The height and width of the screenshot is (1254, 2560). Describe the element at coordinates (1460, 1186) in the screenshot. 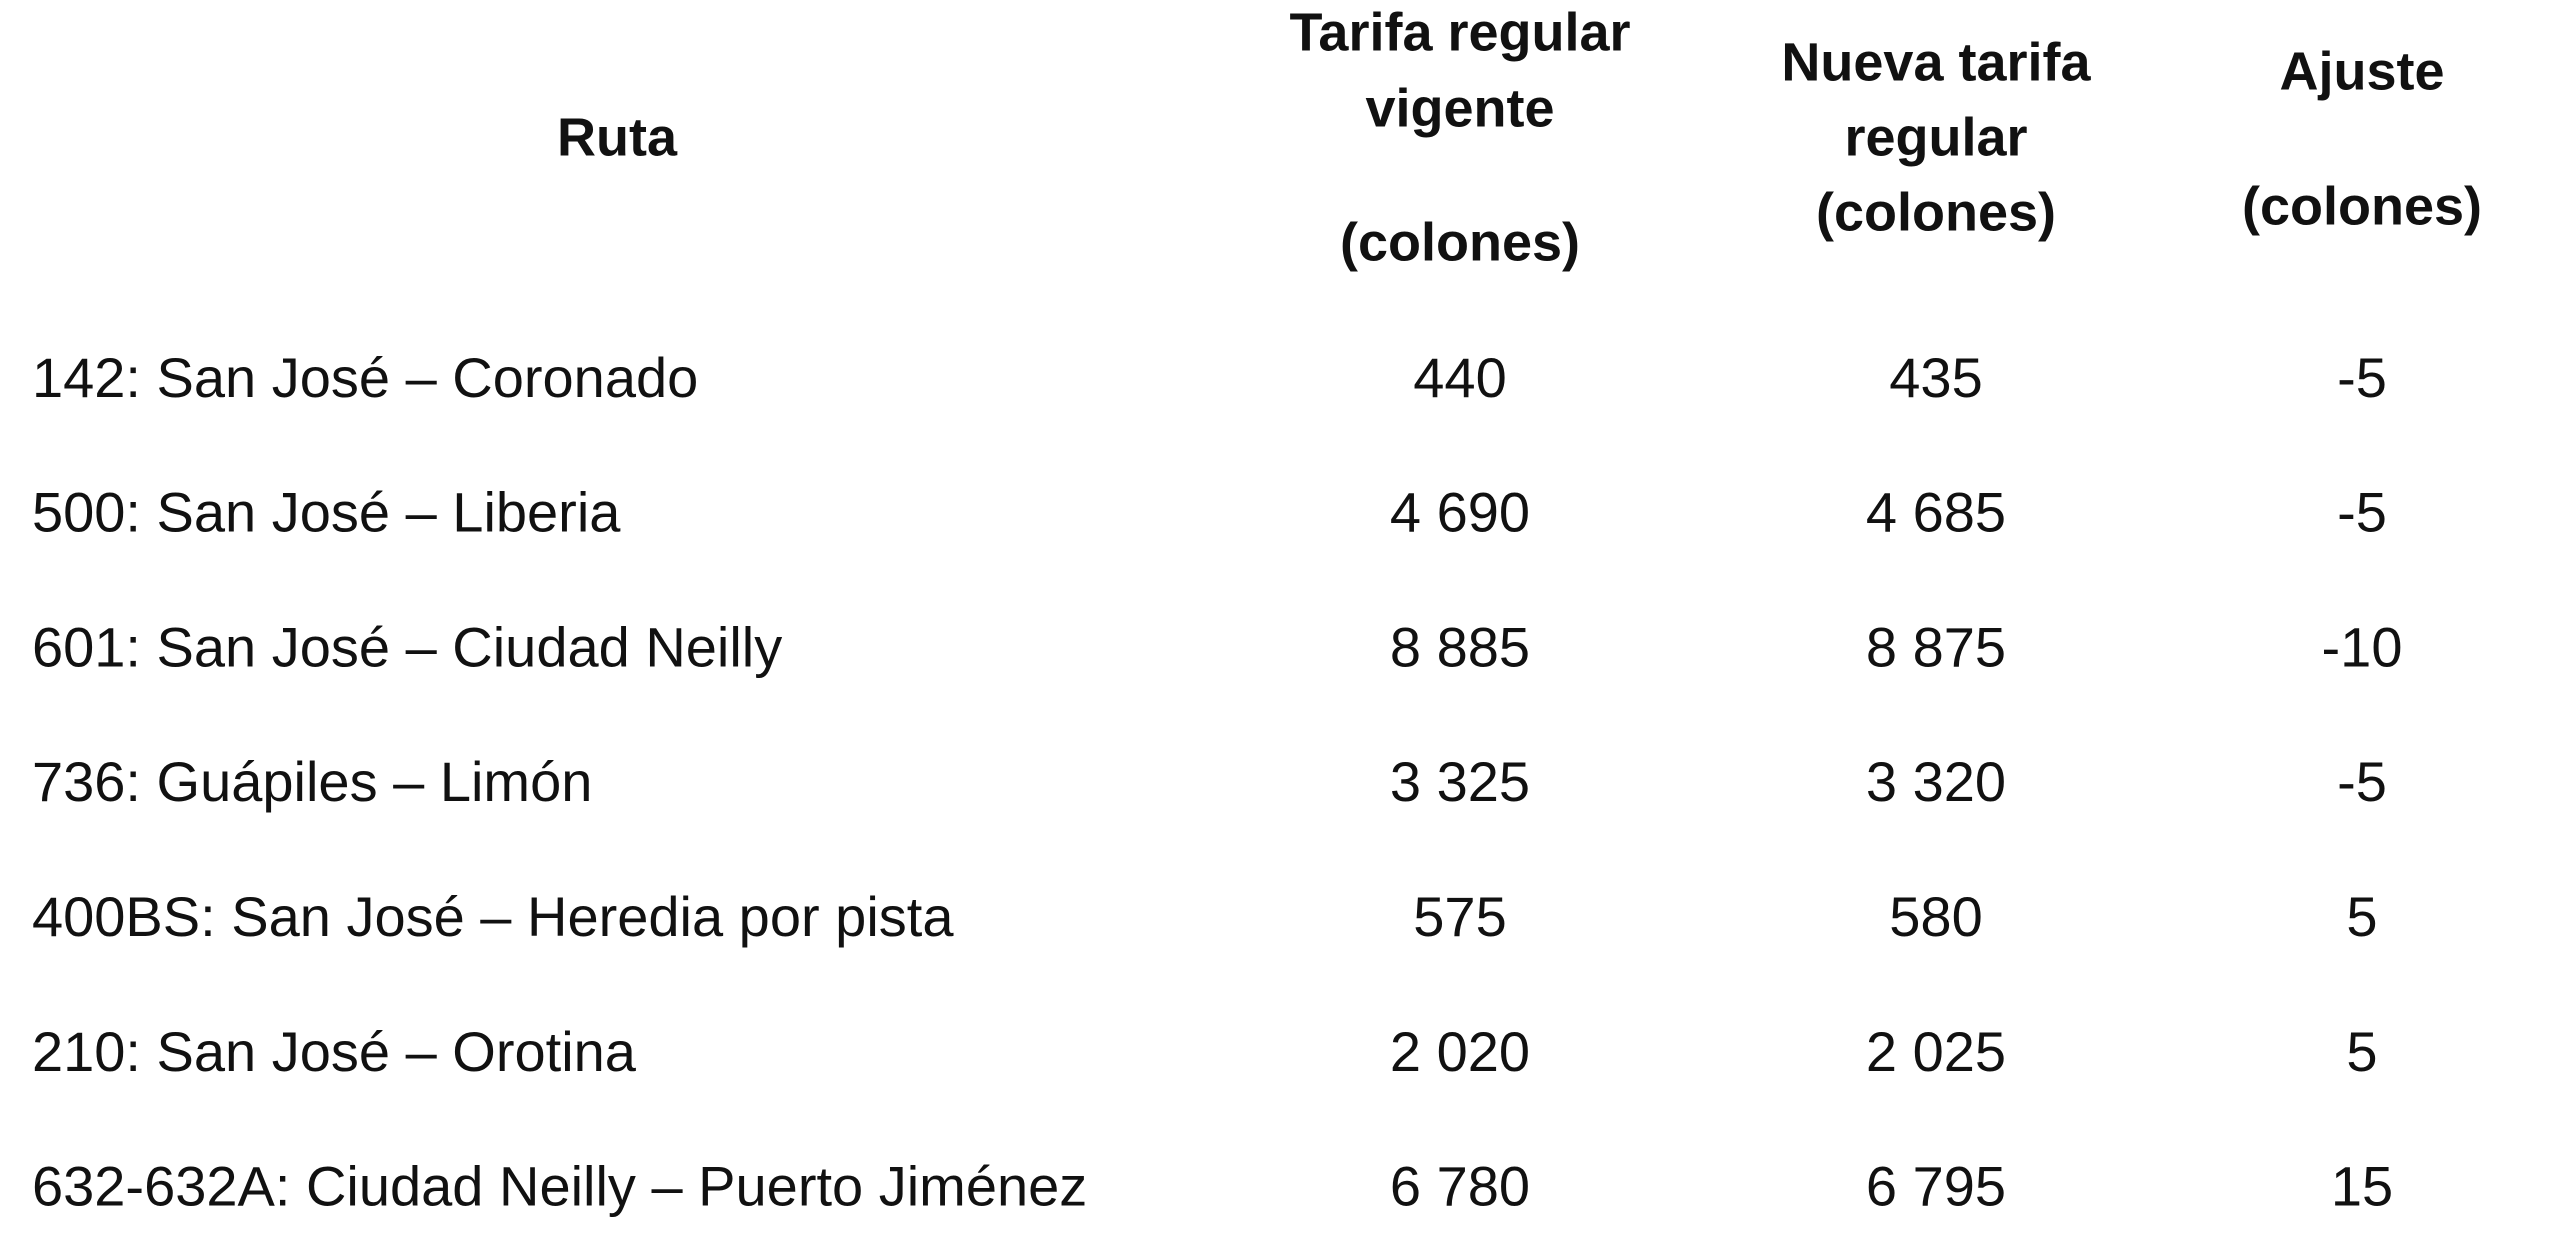

I see `fare-cell: 6 780` at that location.